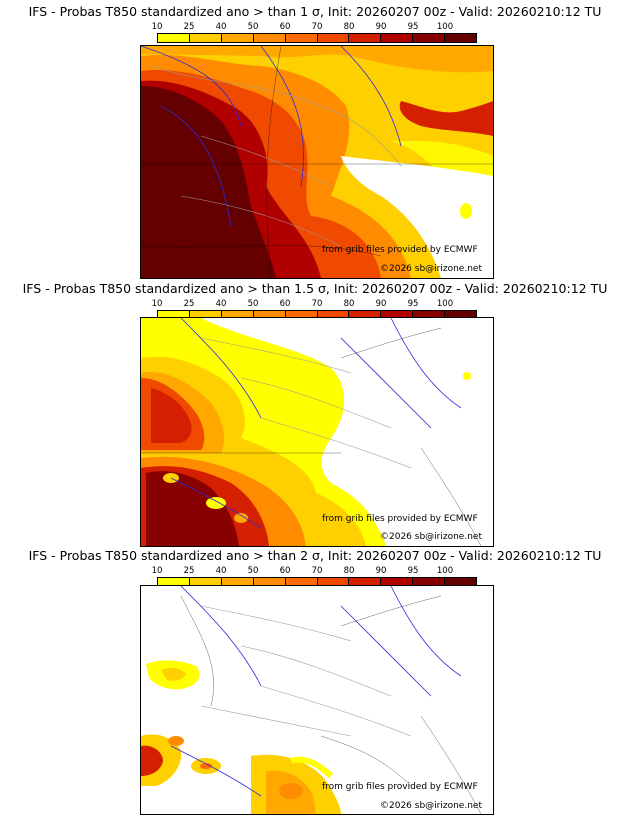 Image resolution: width=630 pixels, height=828 pixels. Describe the element at coordinates (431, 806) in the screenshot. I see `panel-3-copyright: ©2026 sb@irizone.net` at that location.